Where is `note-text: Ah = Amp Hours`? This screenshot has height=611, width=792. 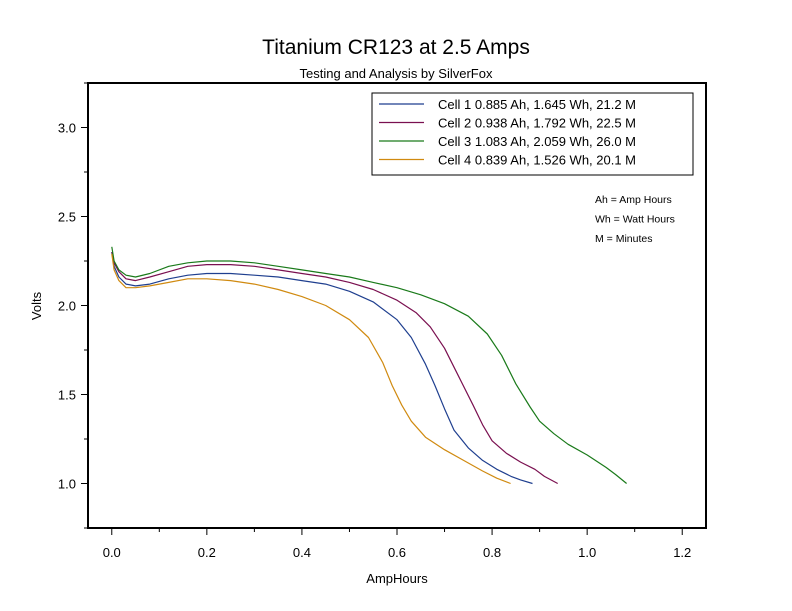 note-text: Ah = Amp Hours is located at coordinates (633, 200).